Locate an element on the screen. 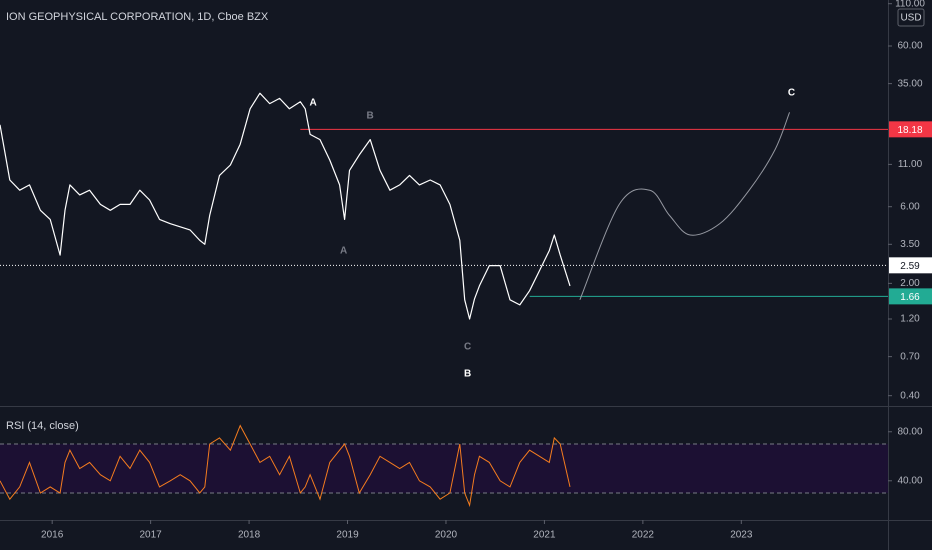 The width and height of the screenshot is (932, 550). price-level-label: 18.18 is located at coordinates (909, 130).